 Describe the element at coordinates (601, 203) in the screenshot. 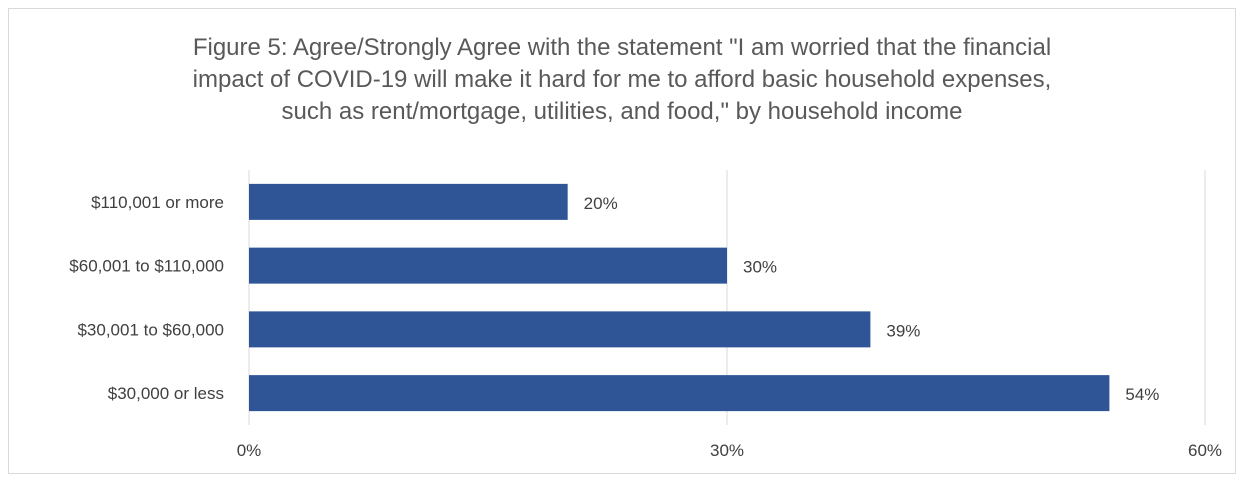

I see `value-label-0: 20%` at that location.